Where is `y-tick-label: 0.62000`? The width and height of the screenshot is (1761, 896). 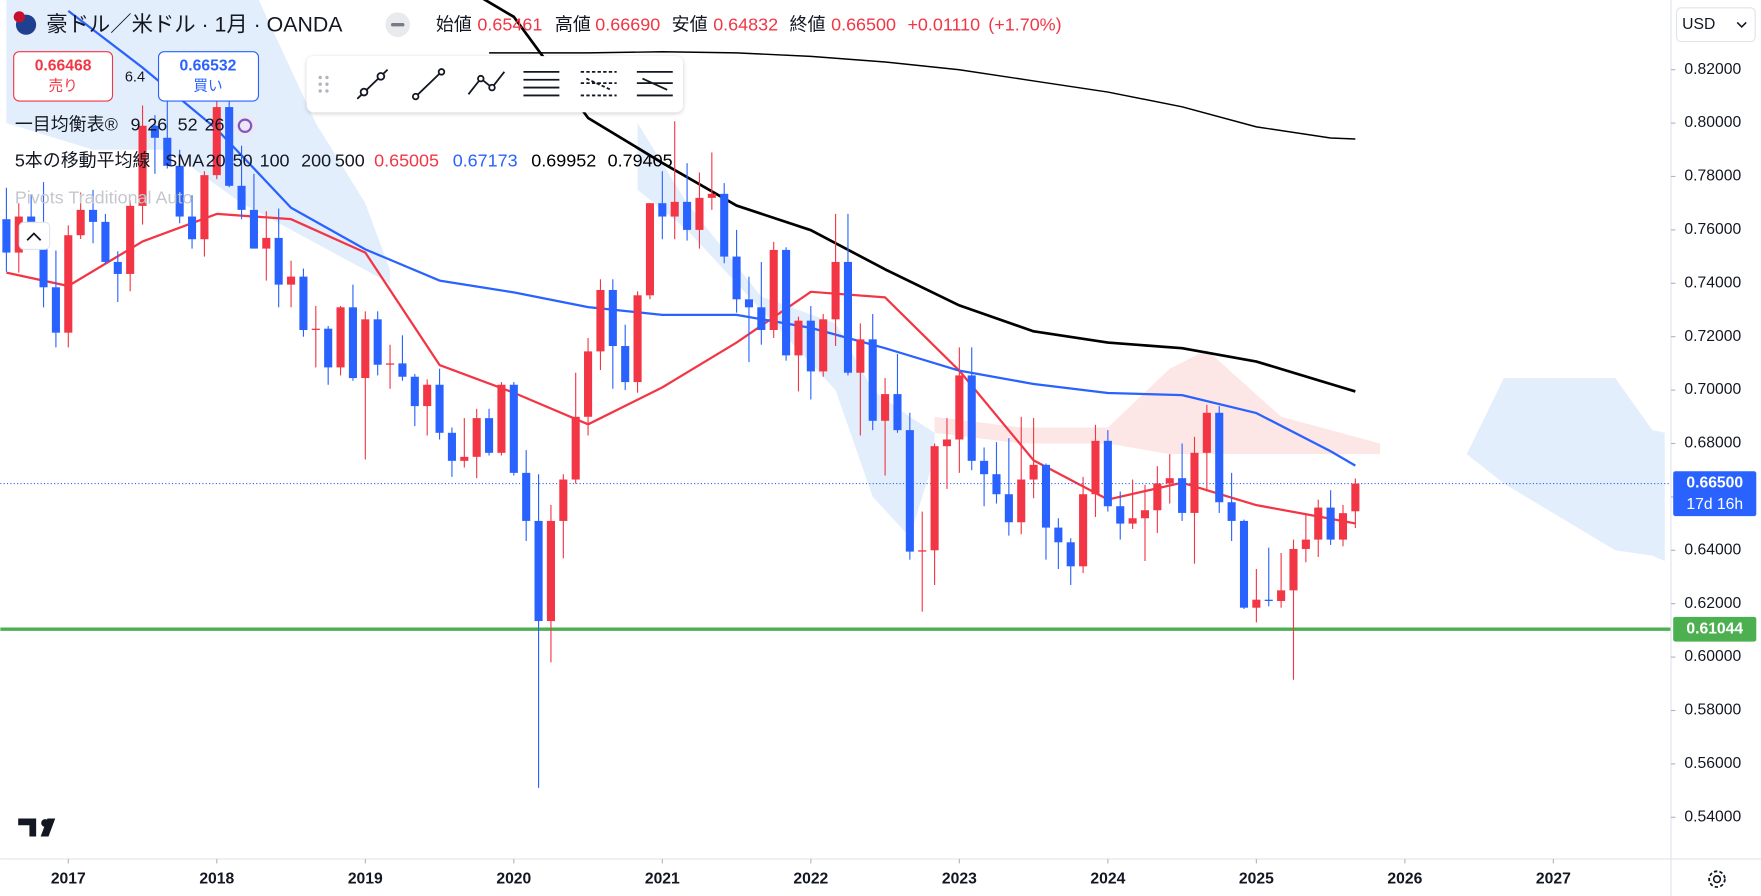
y-tick-label: 0.62000 is located at coordinates (1712, 603).